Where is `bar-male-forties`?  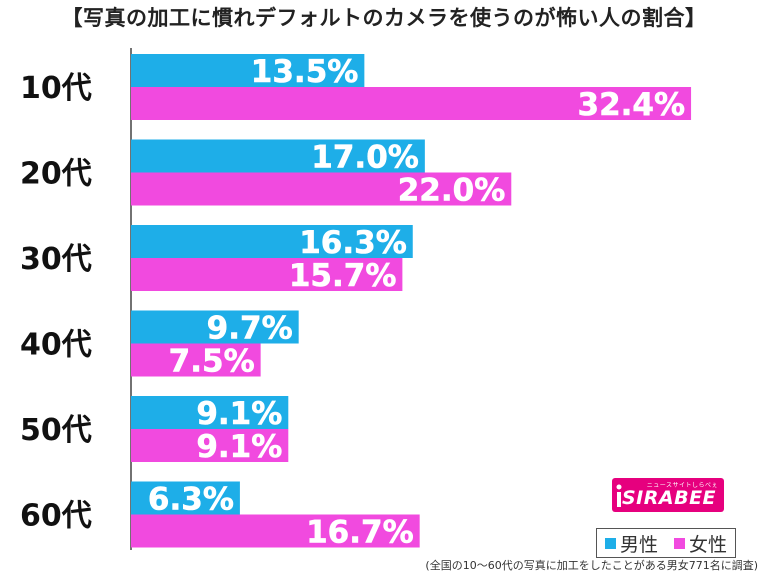
bar-male-forties is located at coordinates (215, 327).